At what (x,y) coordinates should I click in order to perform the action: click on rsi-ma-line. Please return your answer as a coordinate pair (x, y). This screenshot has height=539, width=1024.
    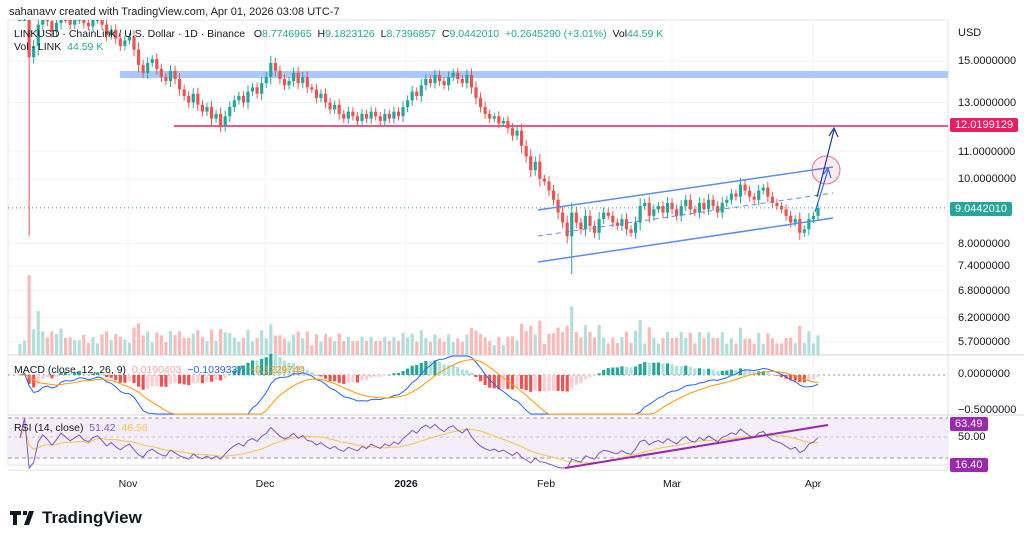
    Looking at the image, I should click on (419, 445).